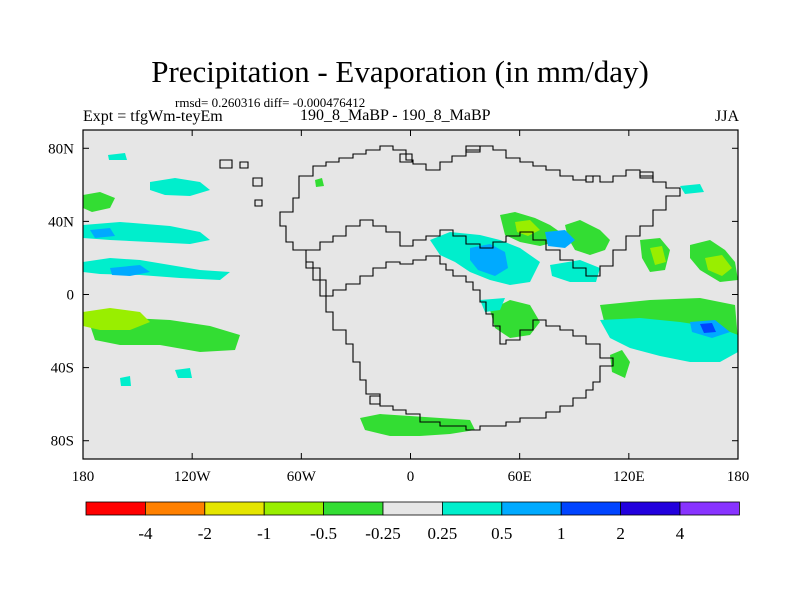 The width and height of the screenshot is (800, 600). I want to click on colorbar-boxes, so click(412, 508).